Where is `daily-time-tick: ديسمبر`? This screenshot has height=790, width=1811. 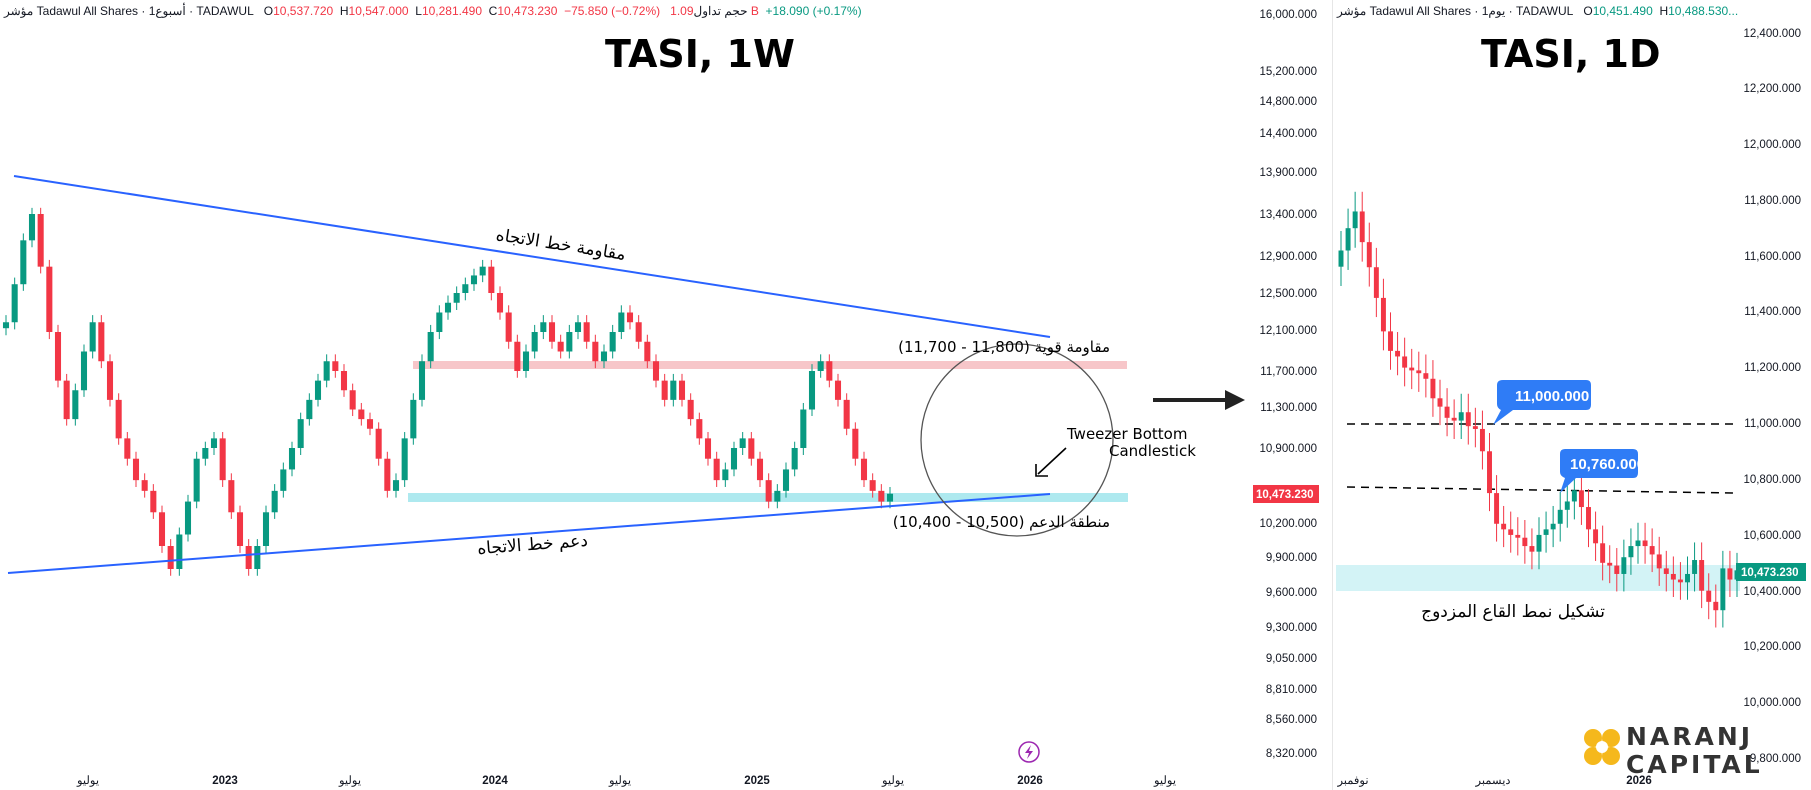 daily-time-tick: ديسمبر is located at coordinates (1492, 781).